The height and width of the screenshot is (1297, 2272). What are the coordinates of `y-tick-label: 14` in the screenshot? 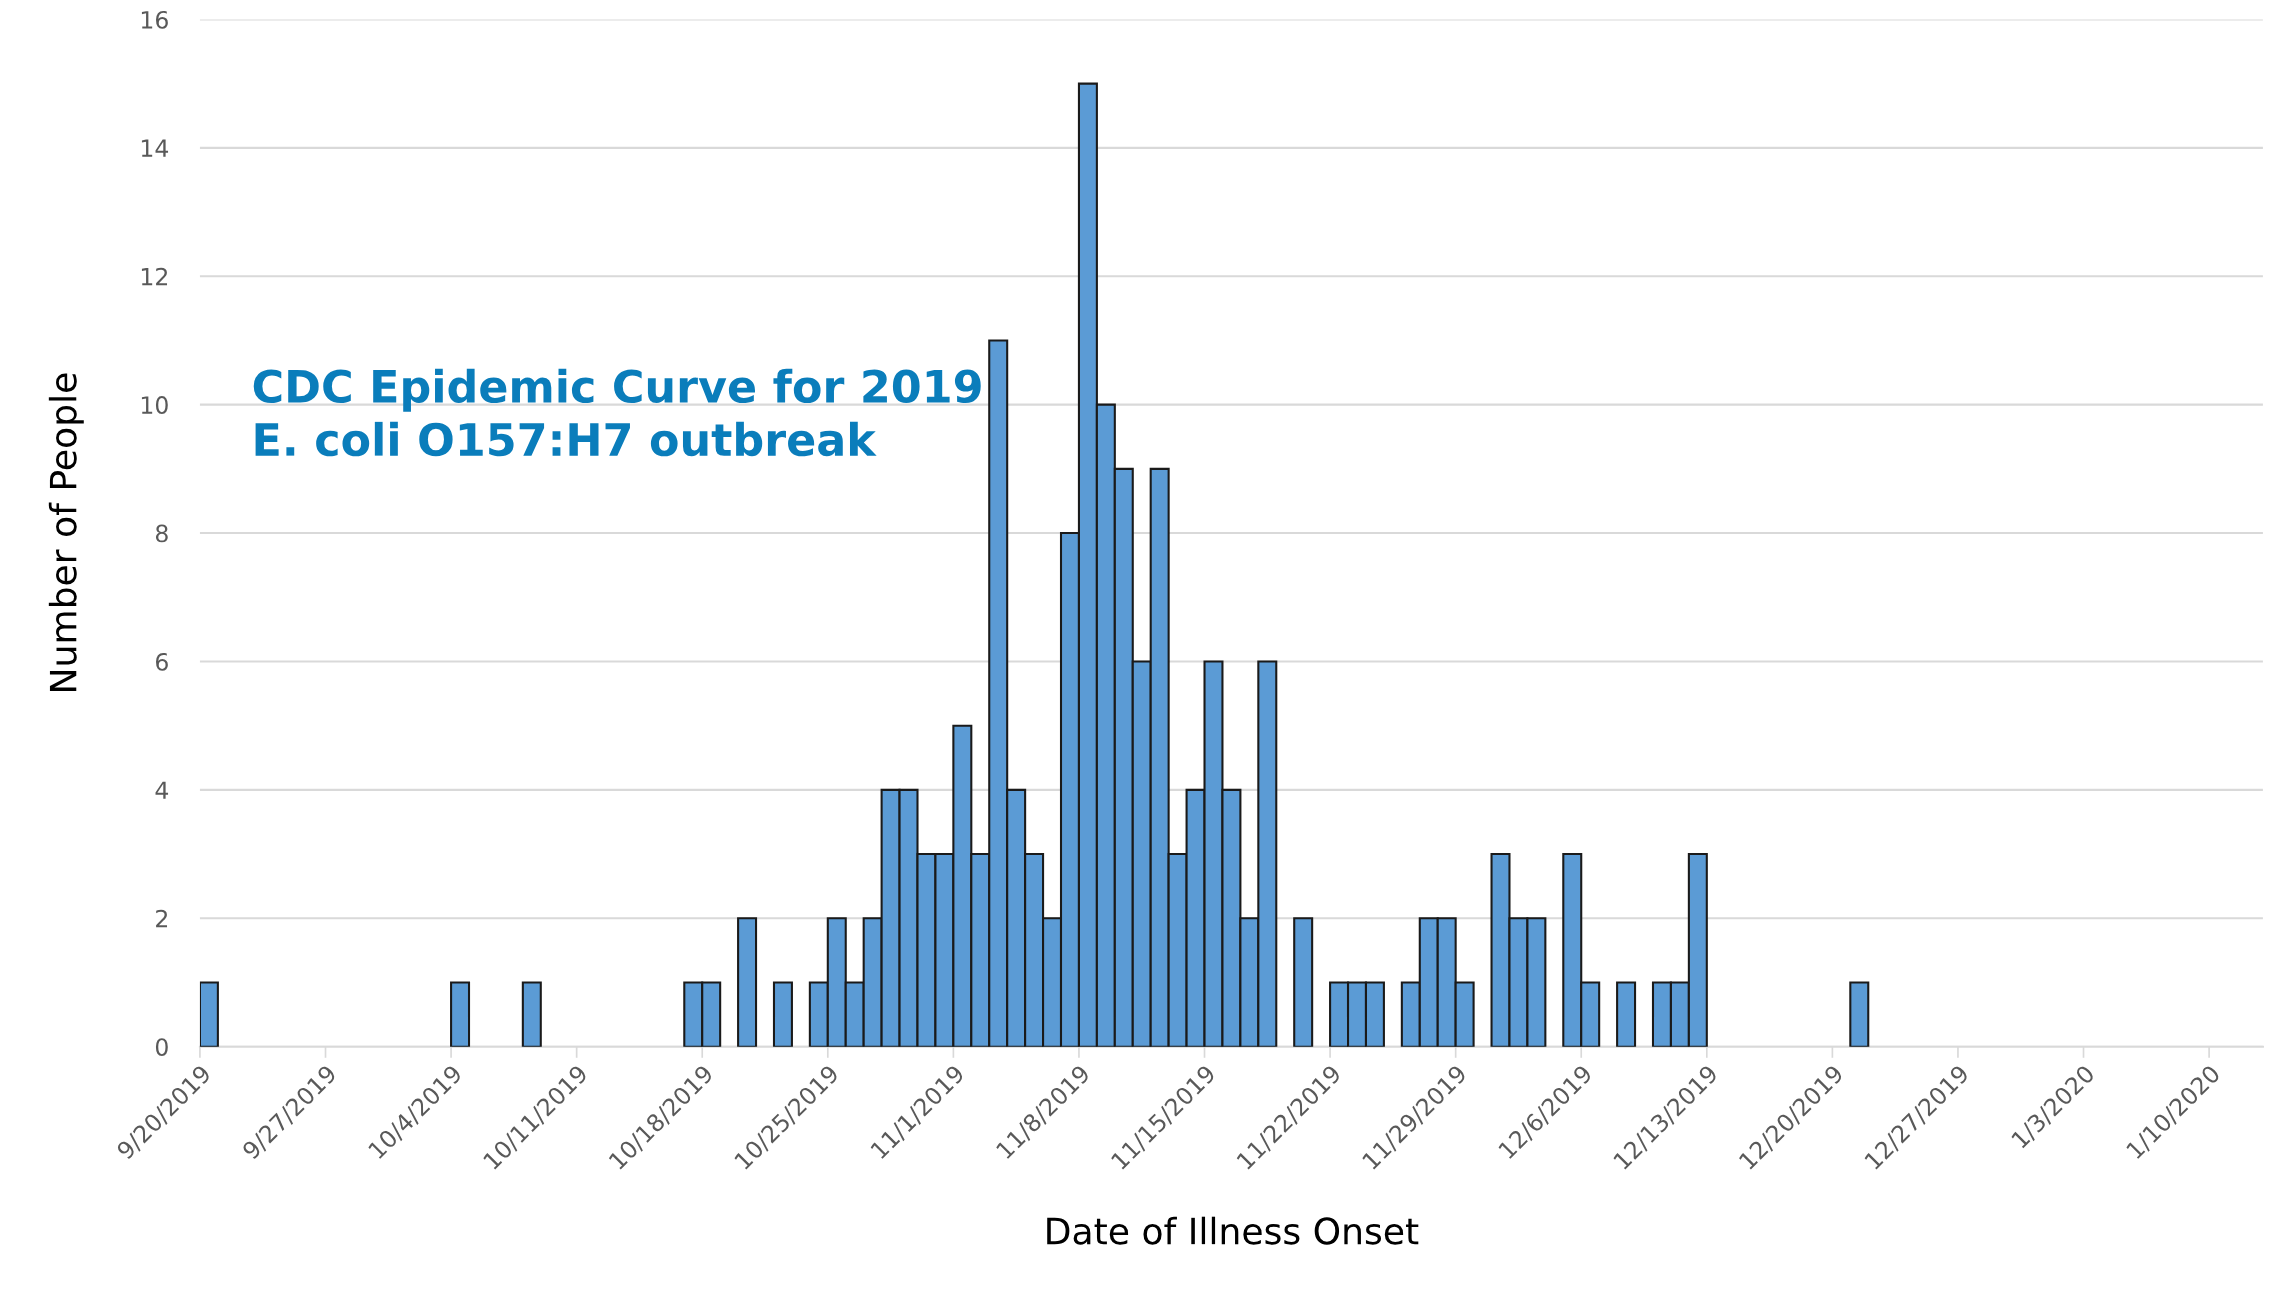 It's located at (155, 148).